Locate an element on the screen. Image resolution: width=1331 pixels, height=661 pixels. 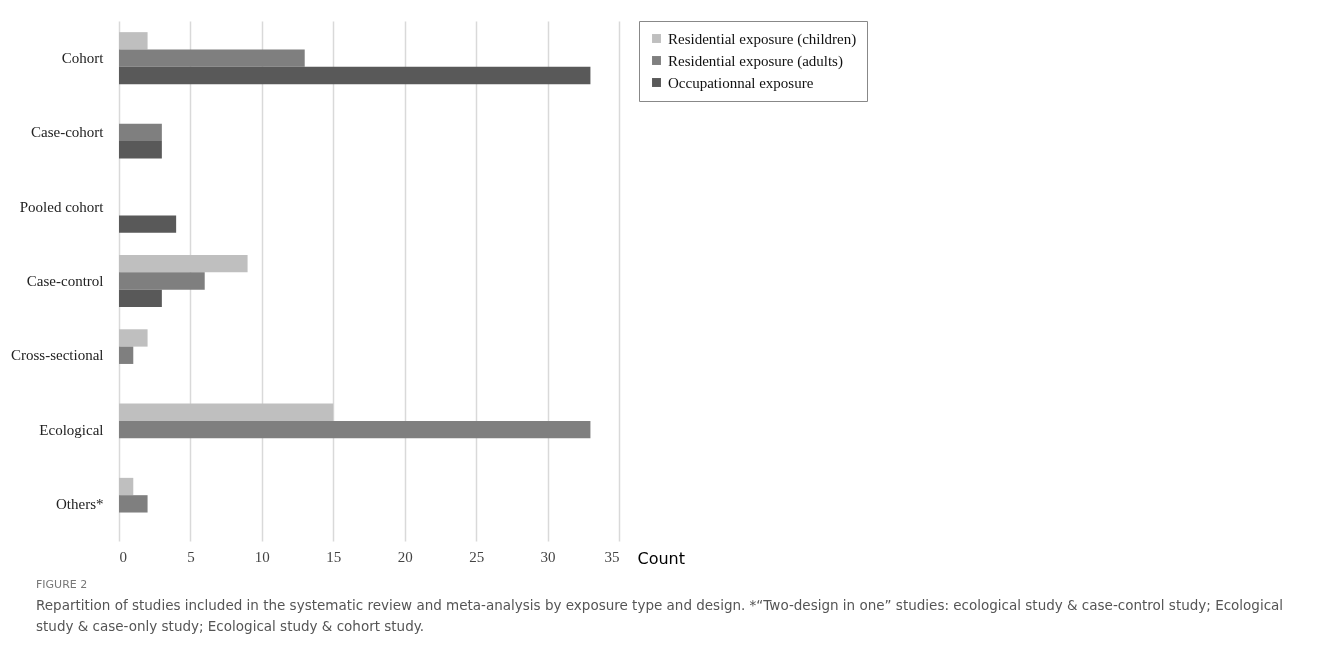
x-tick-label: 5 is located at coordinates (191, 556).